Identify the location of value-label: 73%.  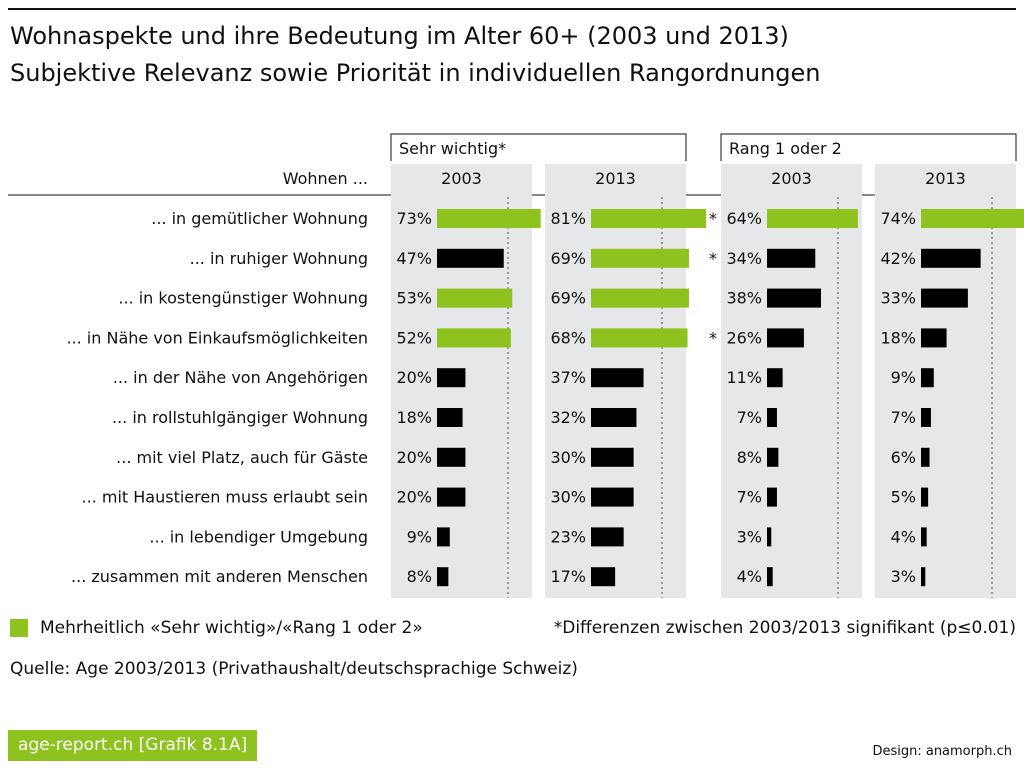
(414, 218).